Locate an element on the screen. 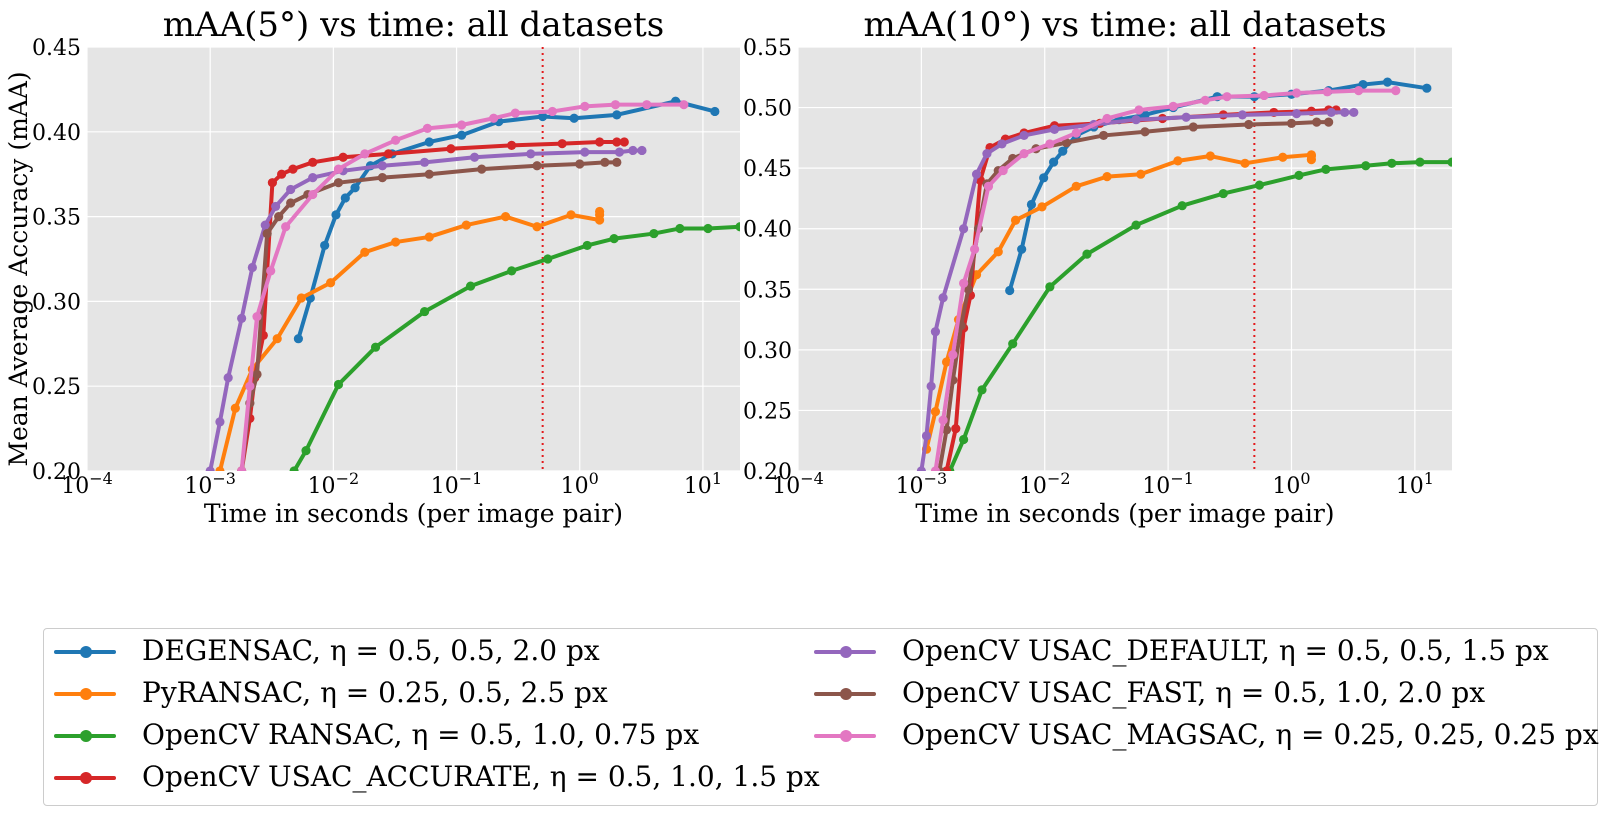 The height and width of the screenshot is (828, 1600). x-axis-label: Time in seconds (per image pair) is located at coordinates (1124, 513).